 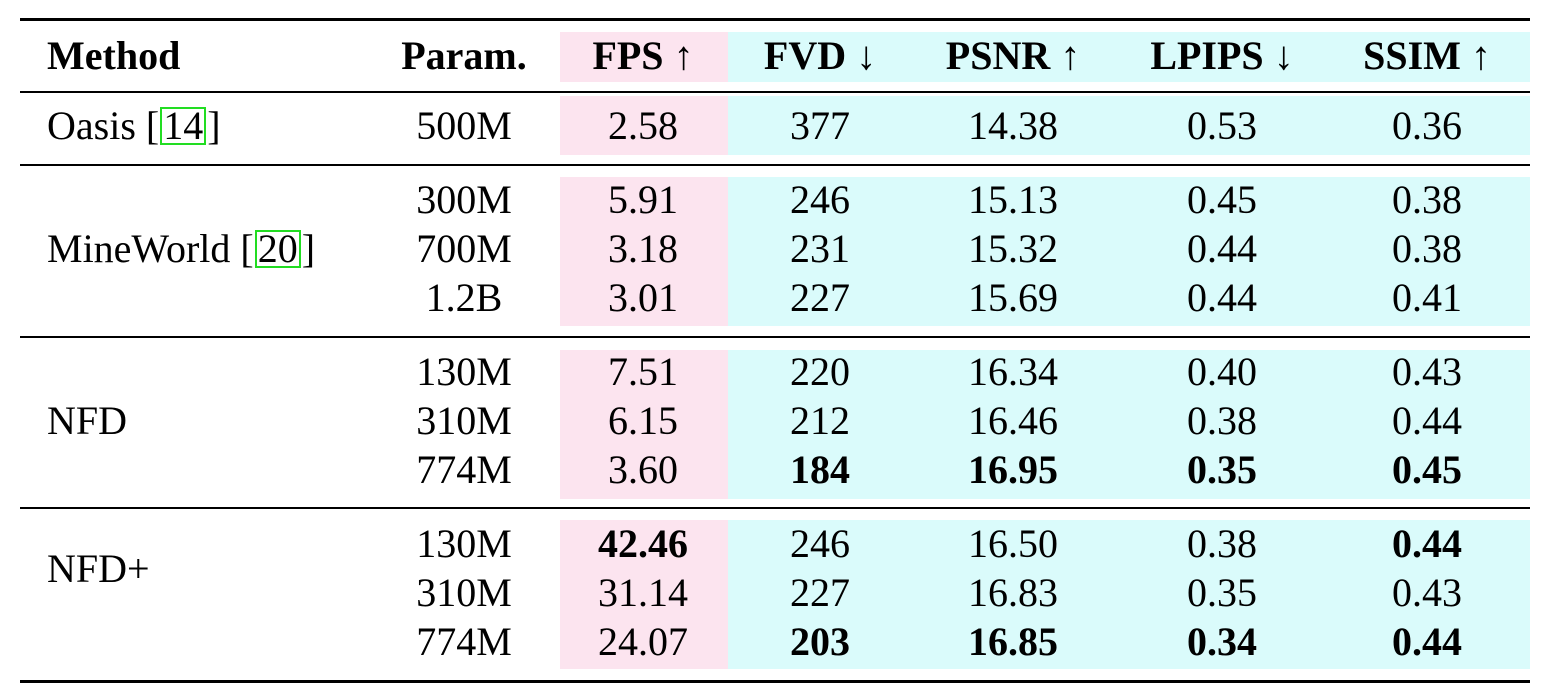 I want to click on cell-psnr: 15.32, so click(x=1013, y=248).